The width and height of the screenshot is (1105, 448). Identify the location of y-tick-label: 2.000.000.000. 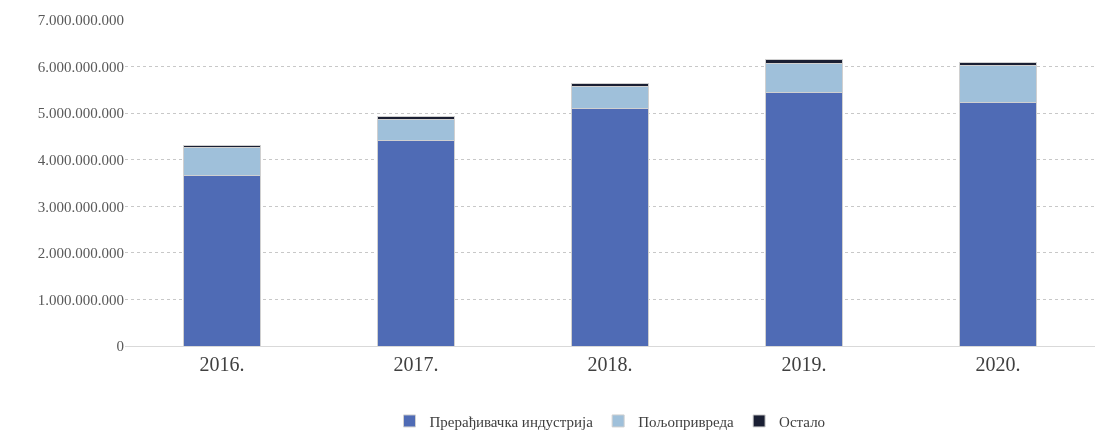
(80, 253).